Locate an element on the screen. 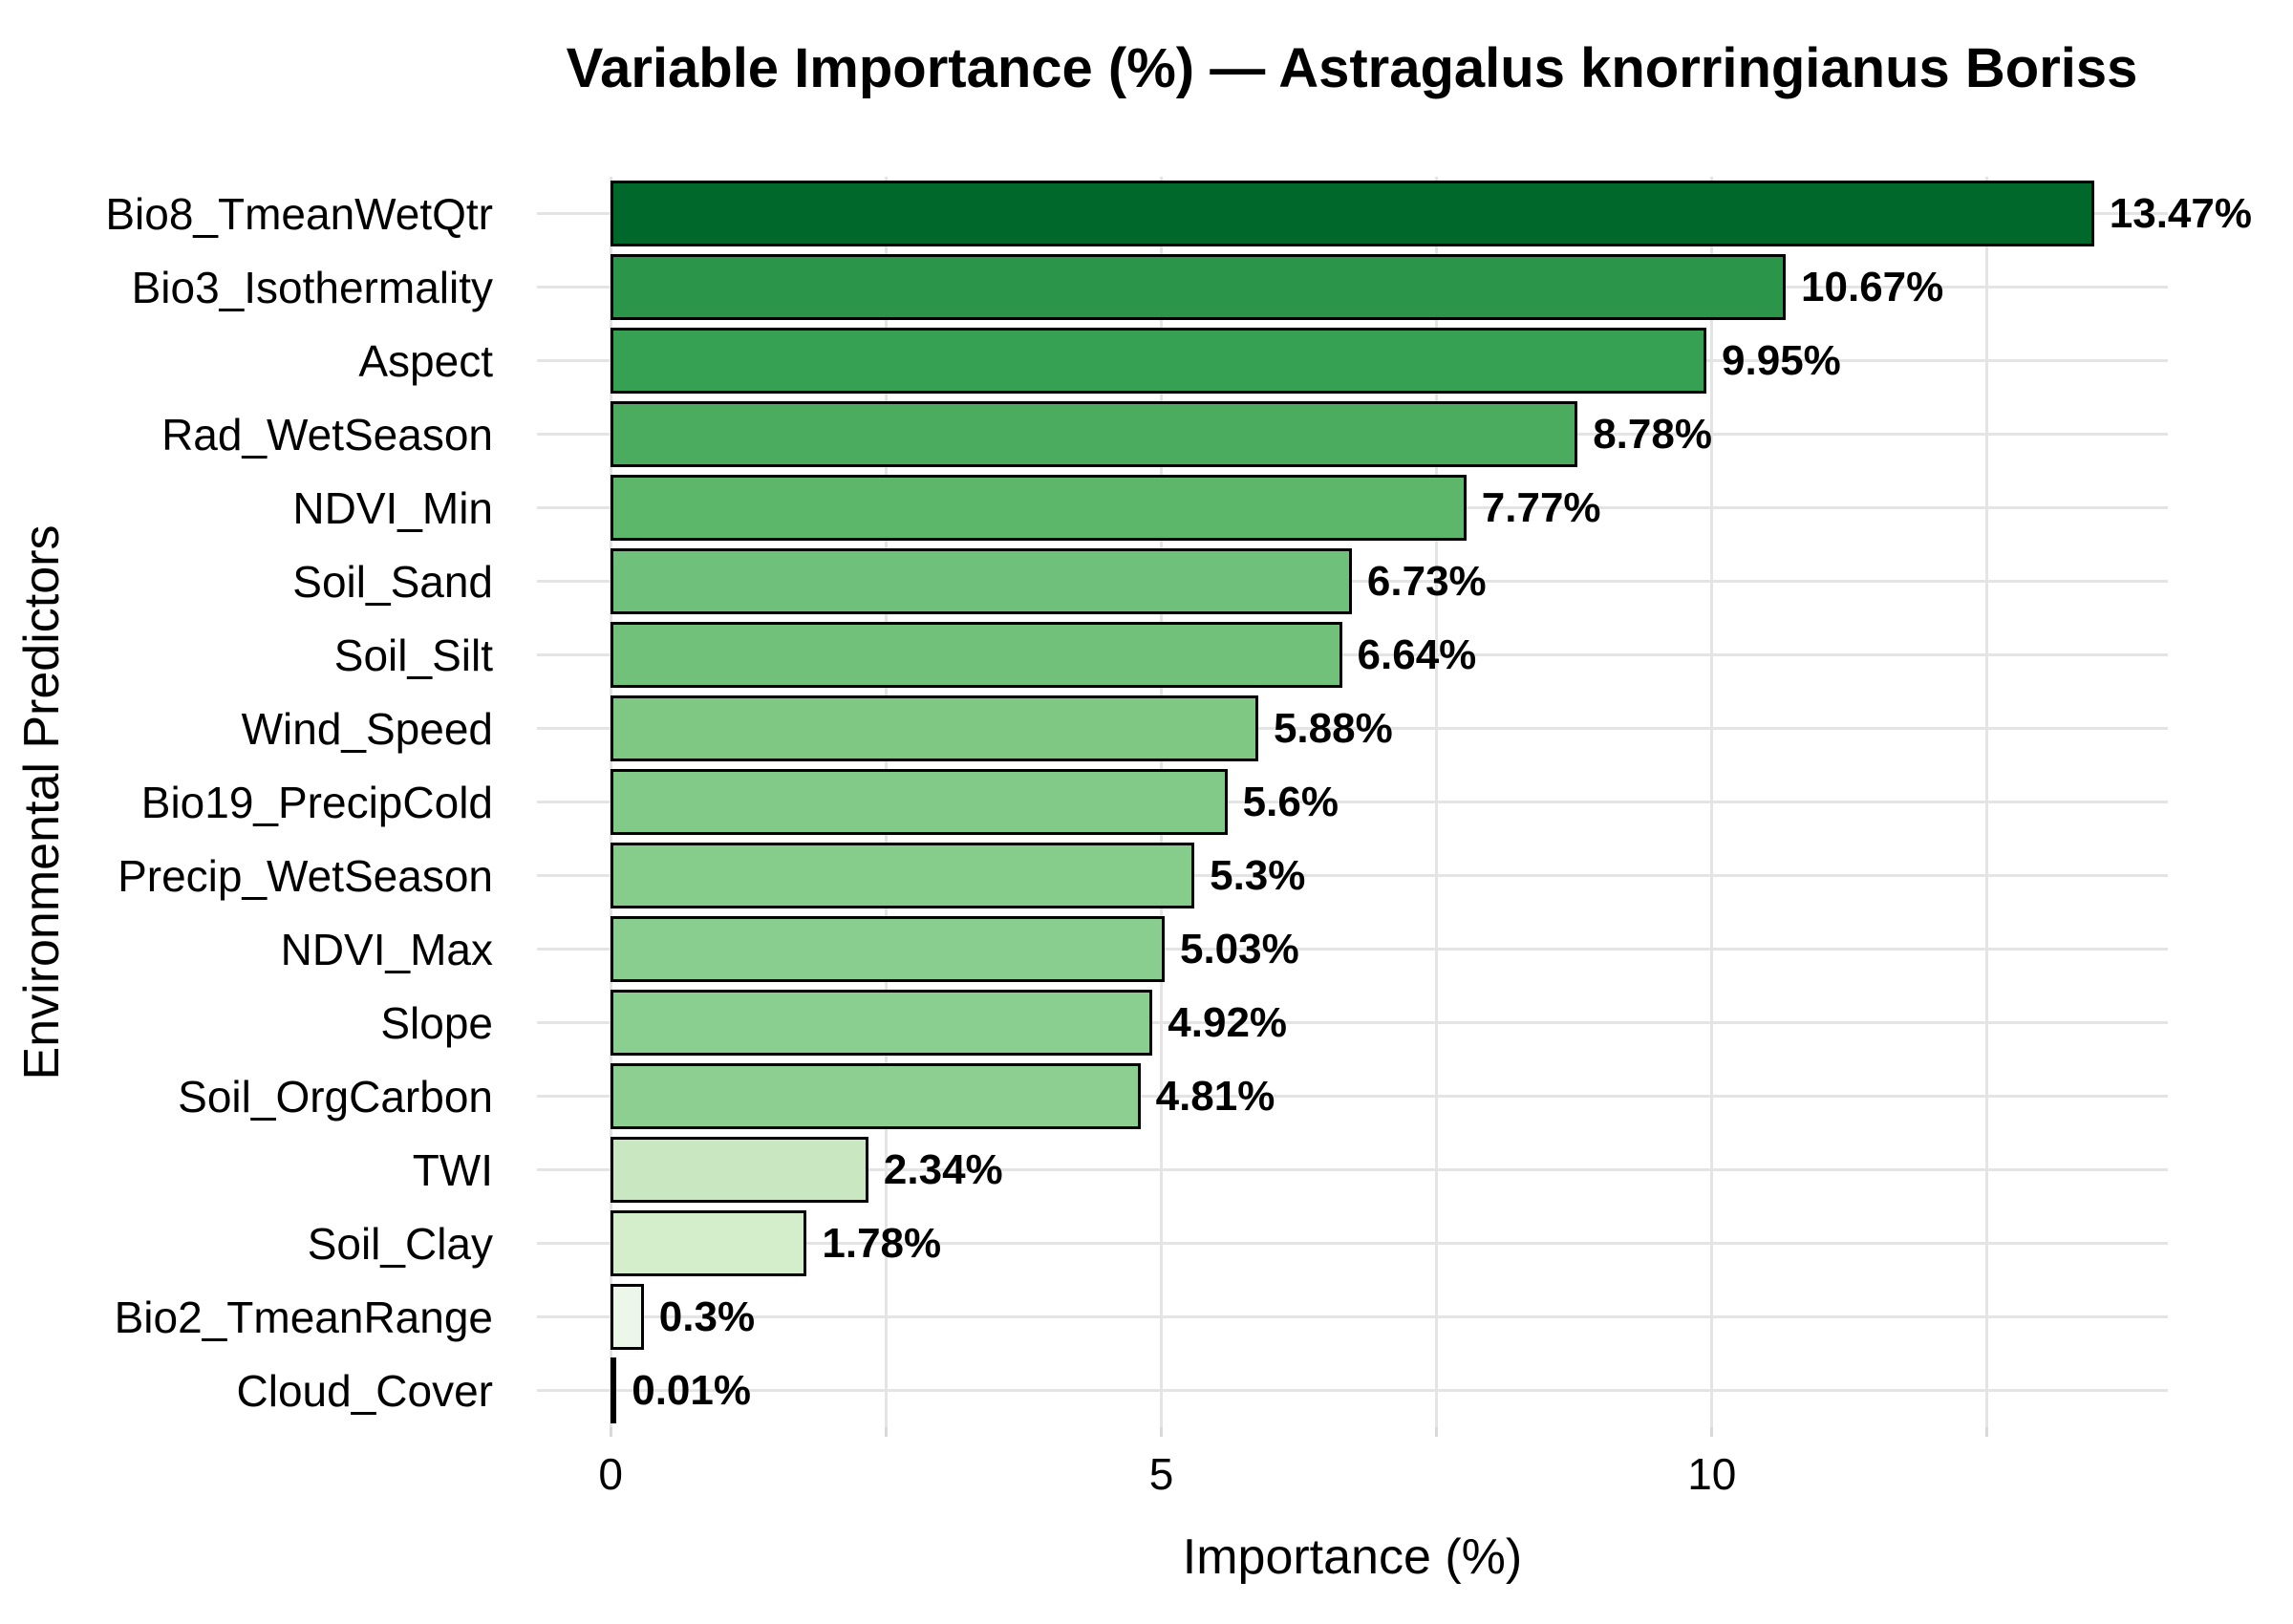 Image resolution: width=2293 pixels, height=1624 pixels. bar-TWI is located at coordinates (739, 1170).